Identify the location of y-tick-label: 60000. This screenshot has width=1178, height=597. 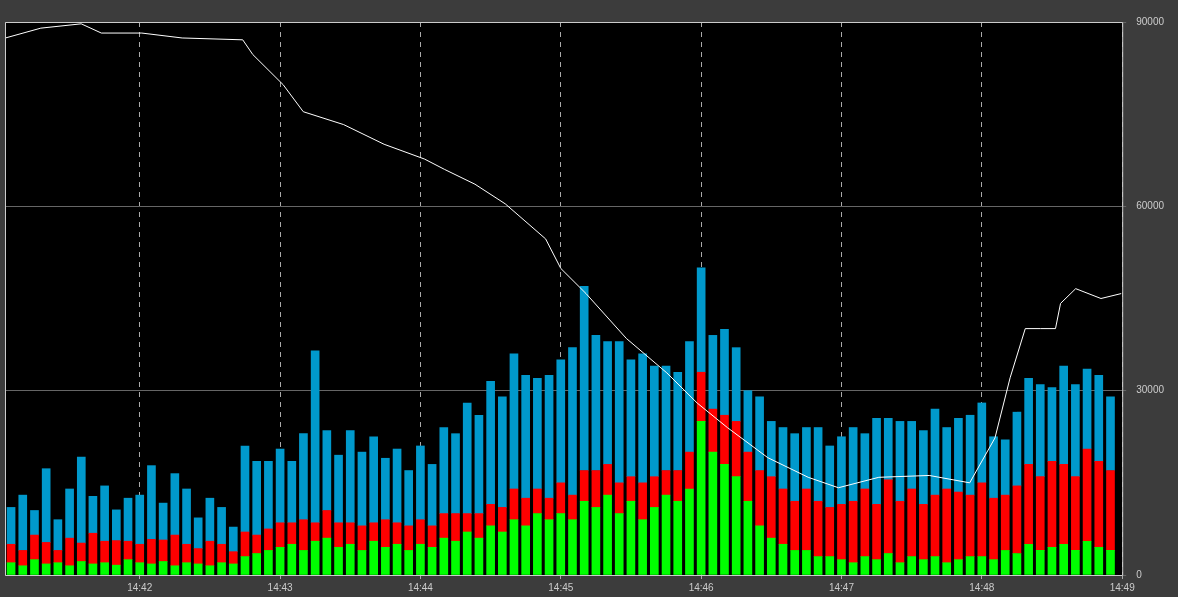
(1150, 206).